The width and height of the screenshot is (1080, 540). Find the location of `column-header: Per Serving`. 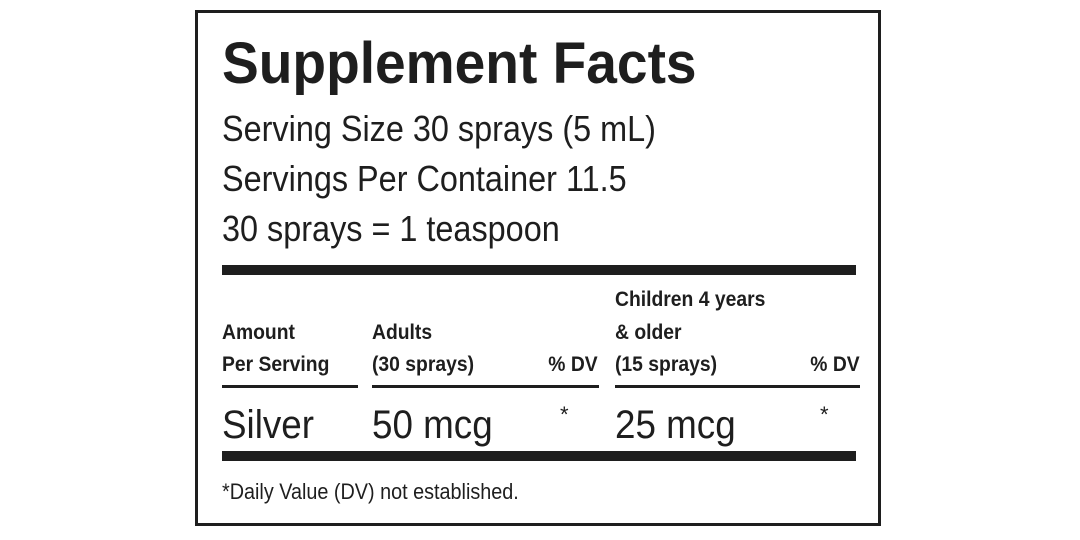

column-header: Per Serving is located at coordinates (276, 364).